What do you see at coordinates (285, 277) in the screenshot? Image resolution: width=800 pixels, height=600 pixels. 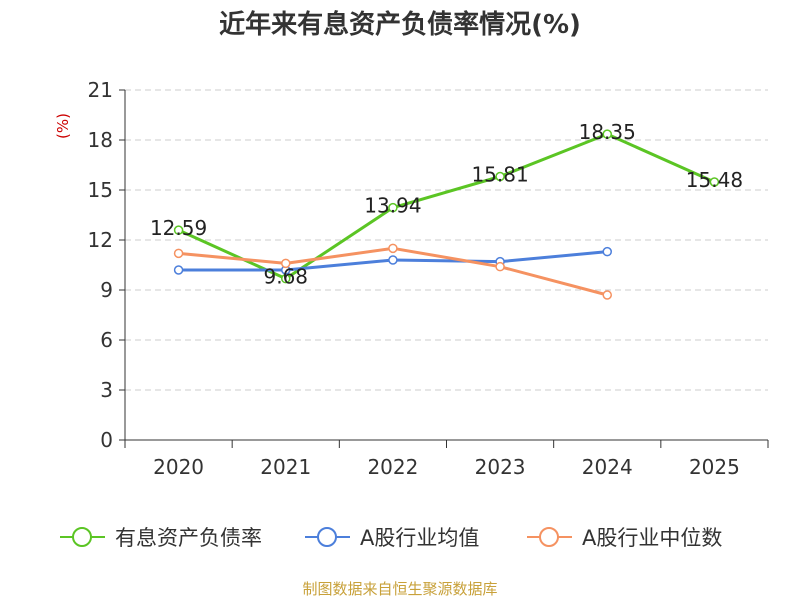 I see `data-label: 9.68` at bounding box center [285, 277].